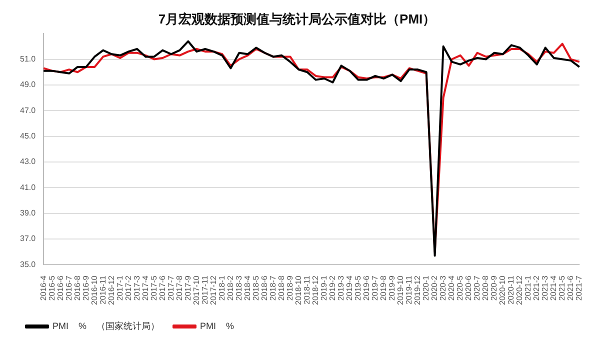 This screenshot has height=349, width=600. What do you see at coordinates (28, 264) in the screenshot?
I see `y-tick-label: 35.0` at bounding box center [28, 264].